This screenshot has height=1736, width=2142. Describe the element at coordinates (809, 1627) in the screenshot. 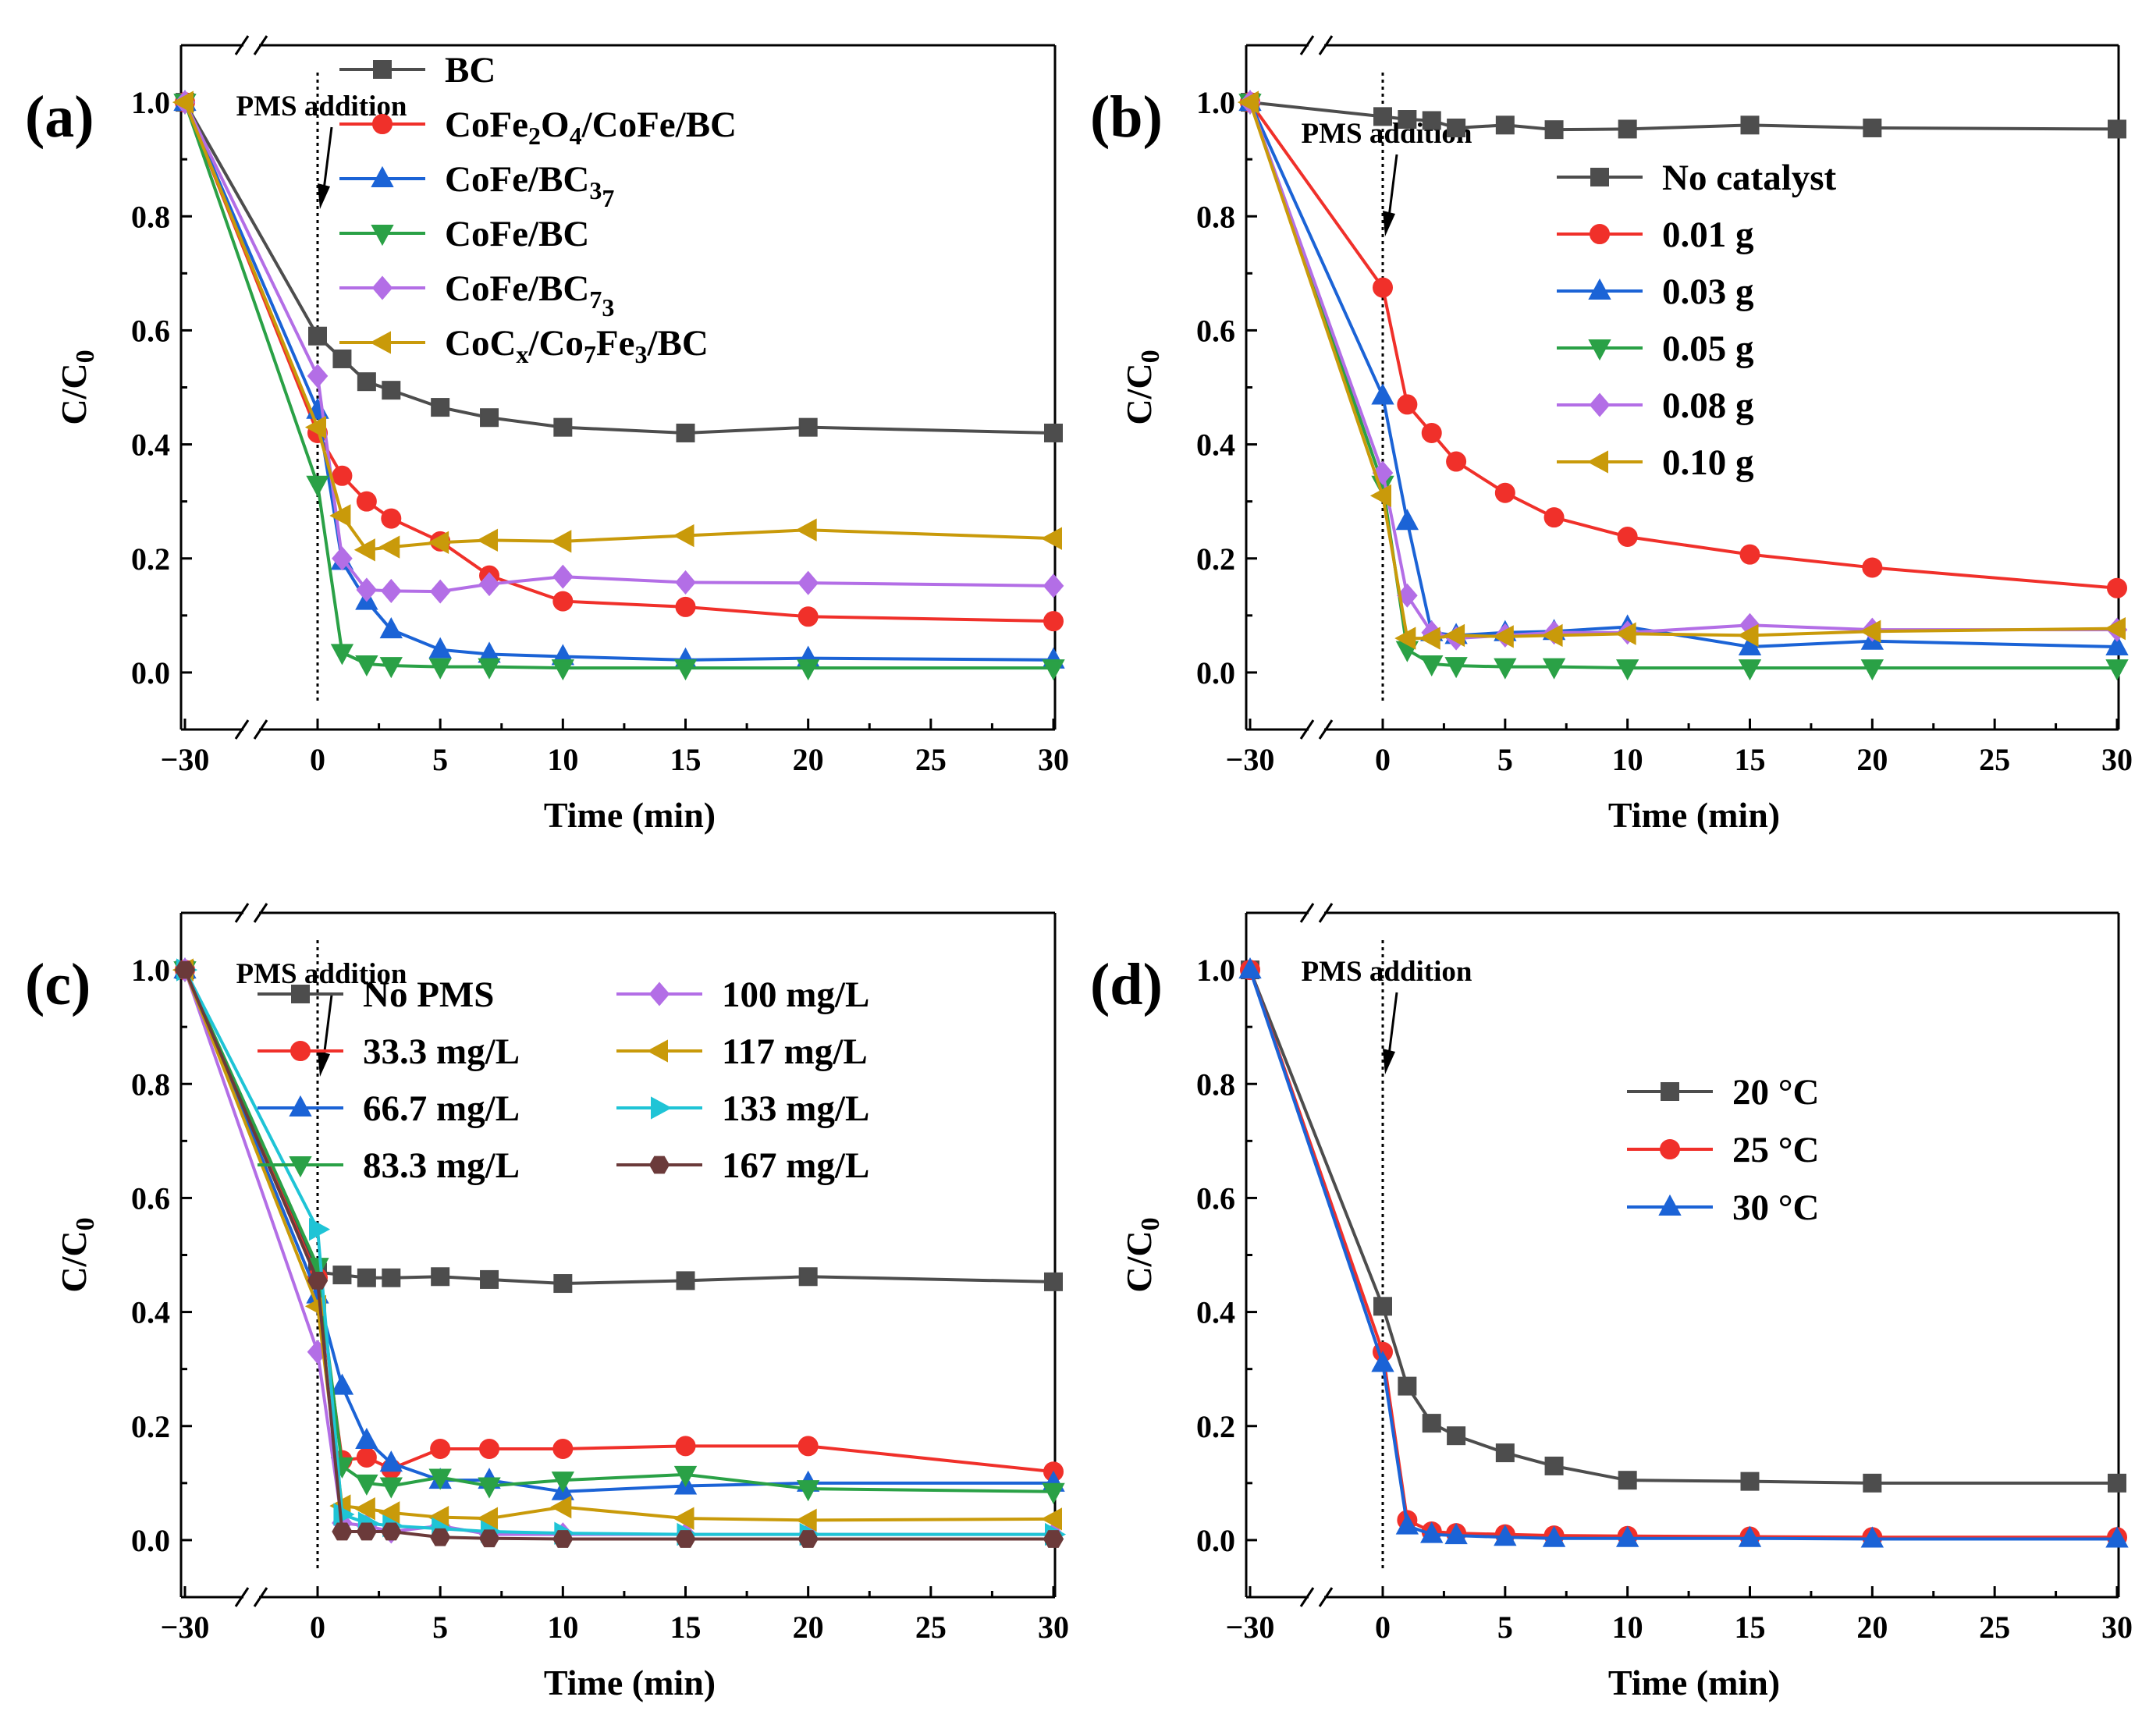

I see `x-tick-label: 20` at that location.